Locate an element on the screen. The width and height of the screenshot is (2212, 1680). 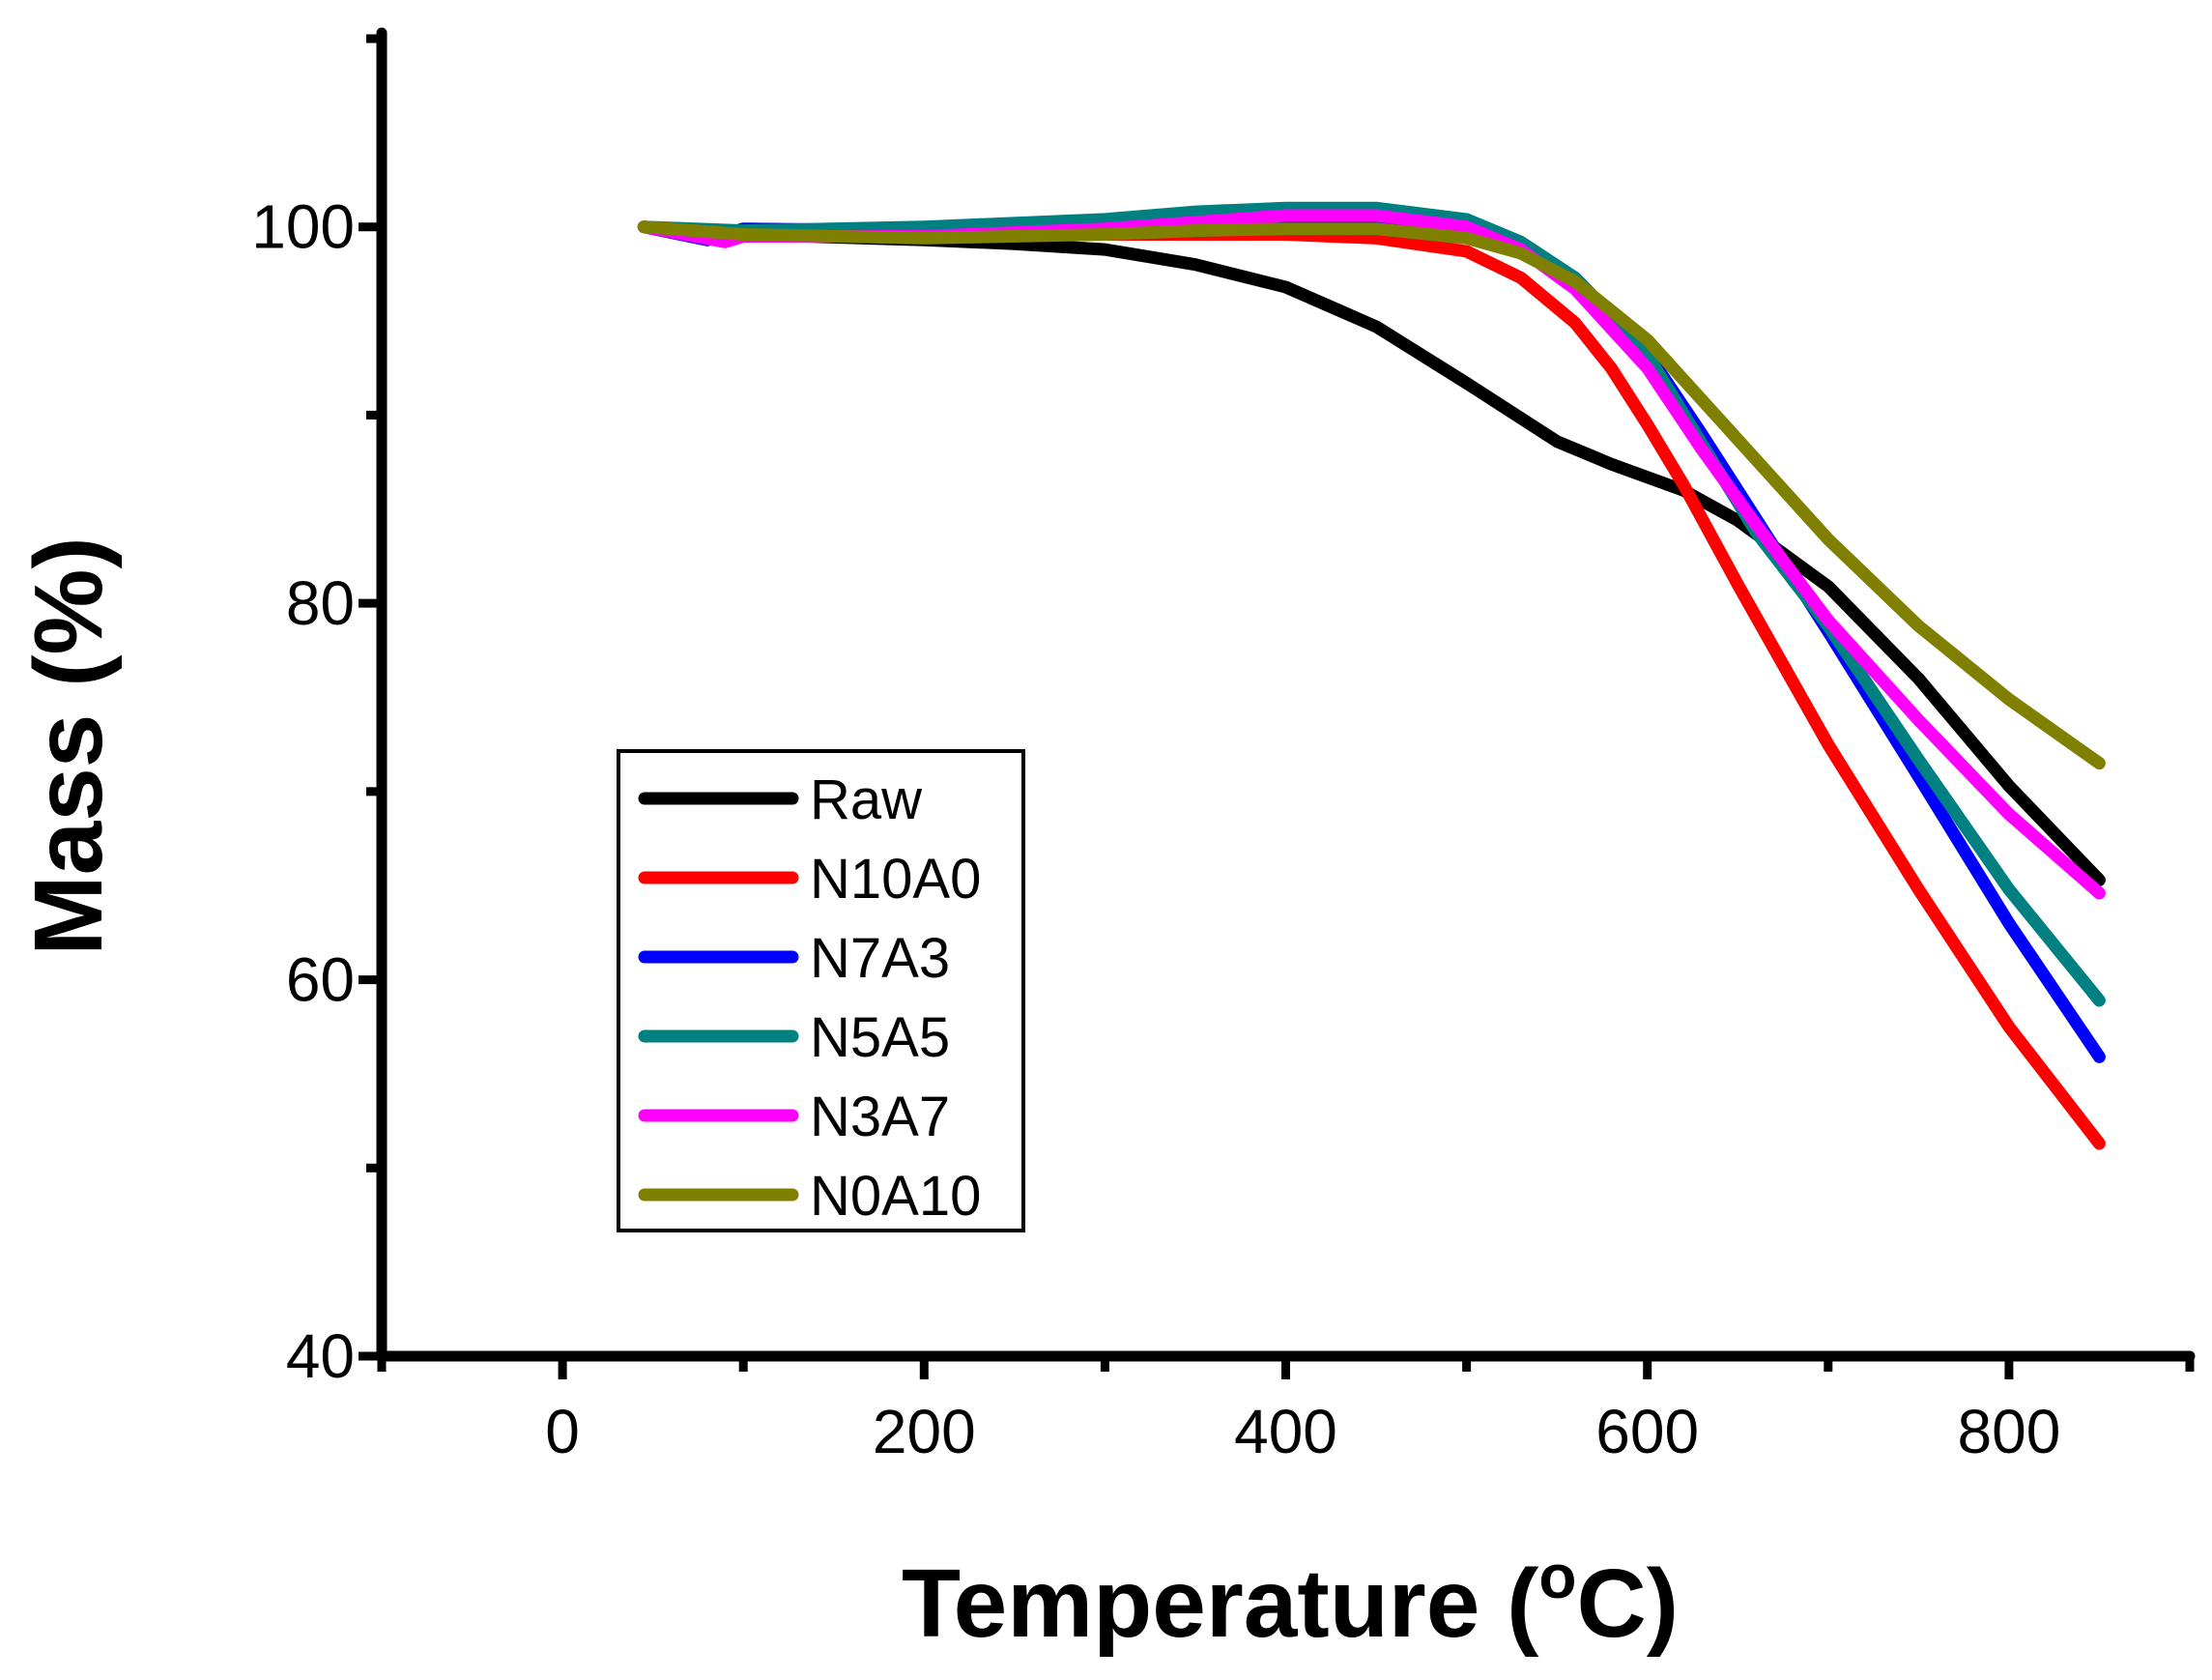
x-tick-label: 200 is located at coordinates (924, 1432).